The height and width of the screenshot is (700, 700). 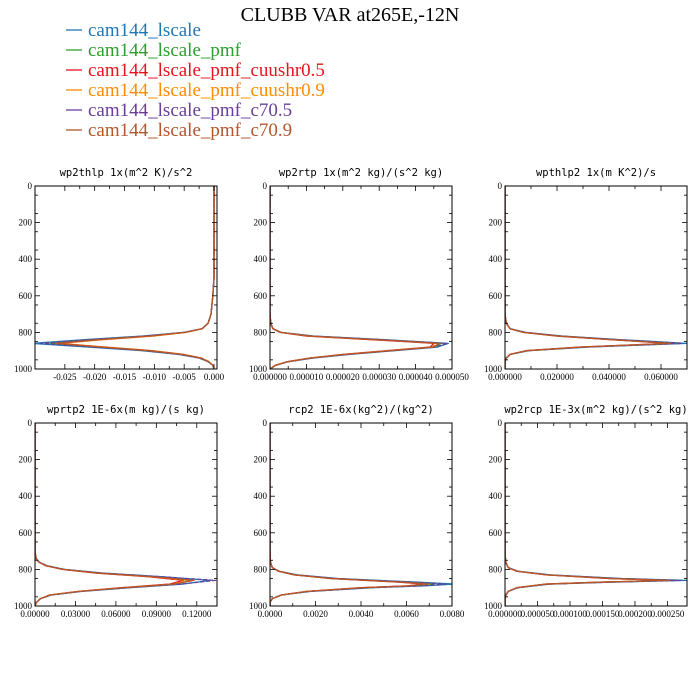 What do you see at coordinates (343, 377) in the screenshot?
I see `x-tick-label: 0.000020` at bounding box center [343, 377].